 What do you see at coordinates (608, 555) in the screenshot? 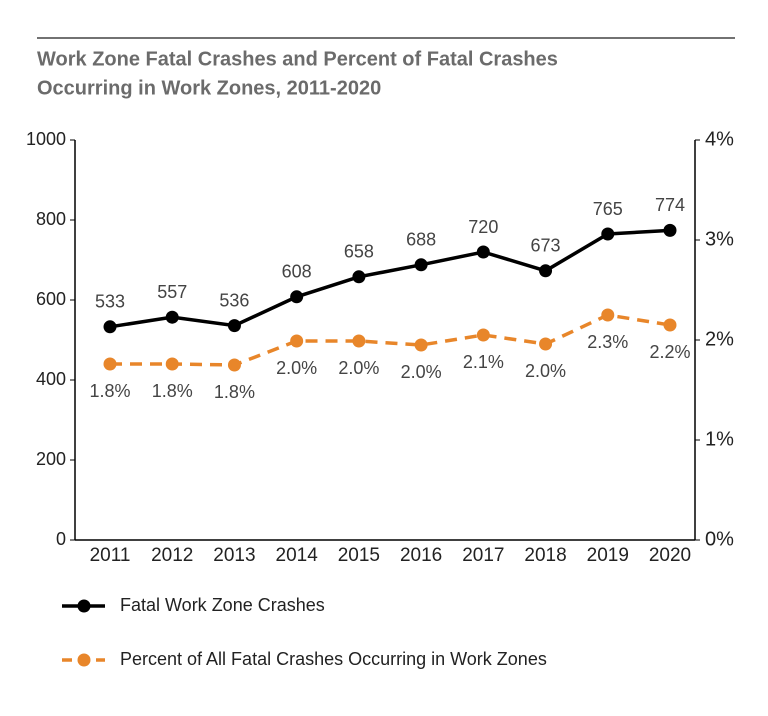
I see `x-tick-label: 2019` at bounding box center [608, 555].